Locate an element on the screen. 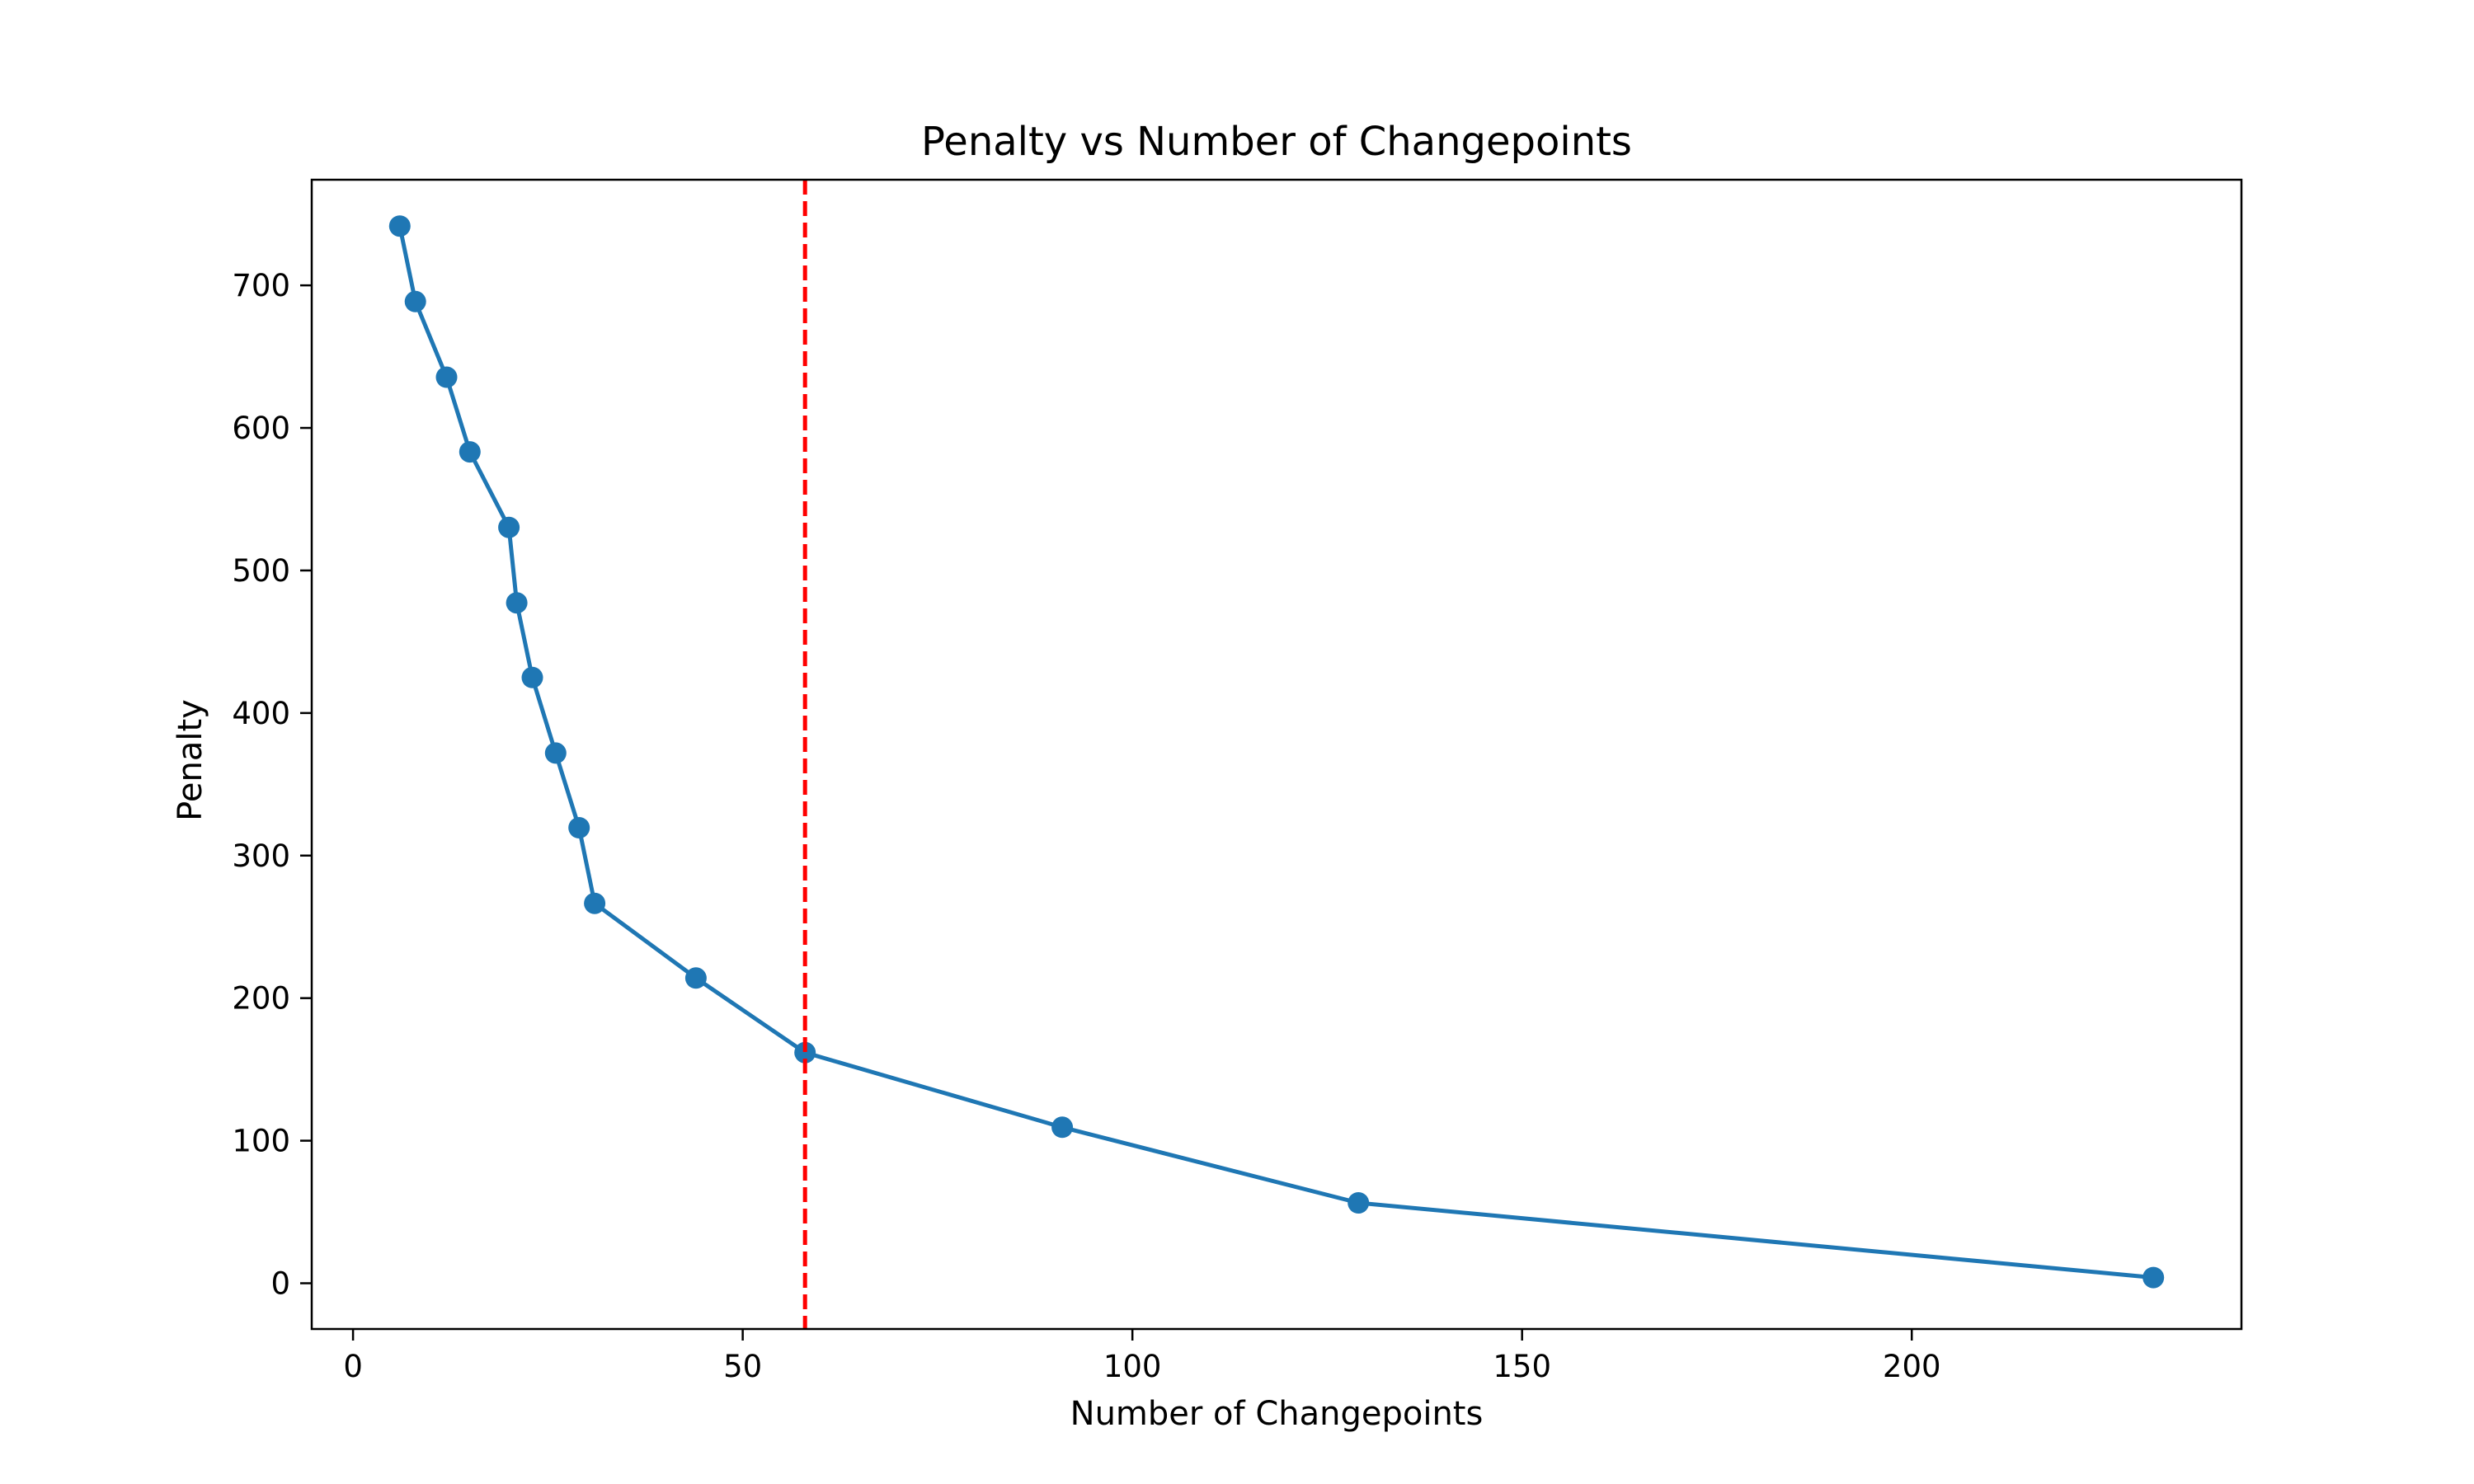 The height and width of the screenshot is (1484, 2474). y-axis-label: Penalty is located at coordinates (190, 760).